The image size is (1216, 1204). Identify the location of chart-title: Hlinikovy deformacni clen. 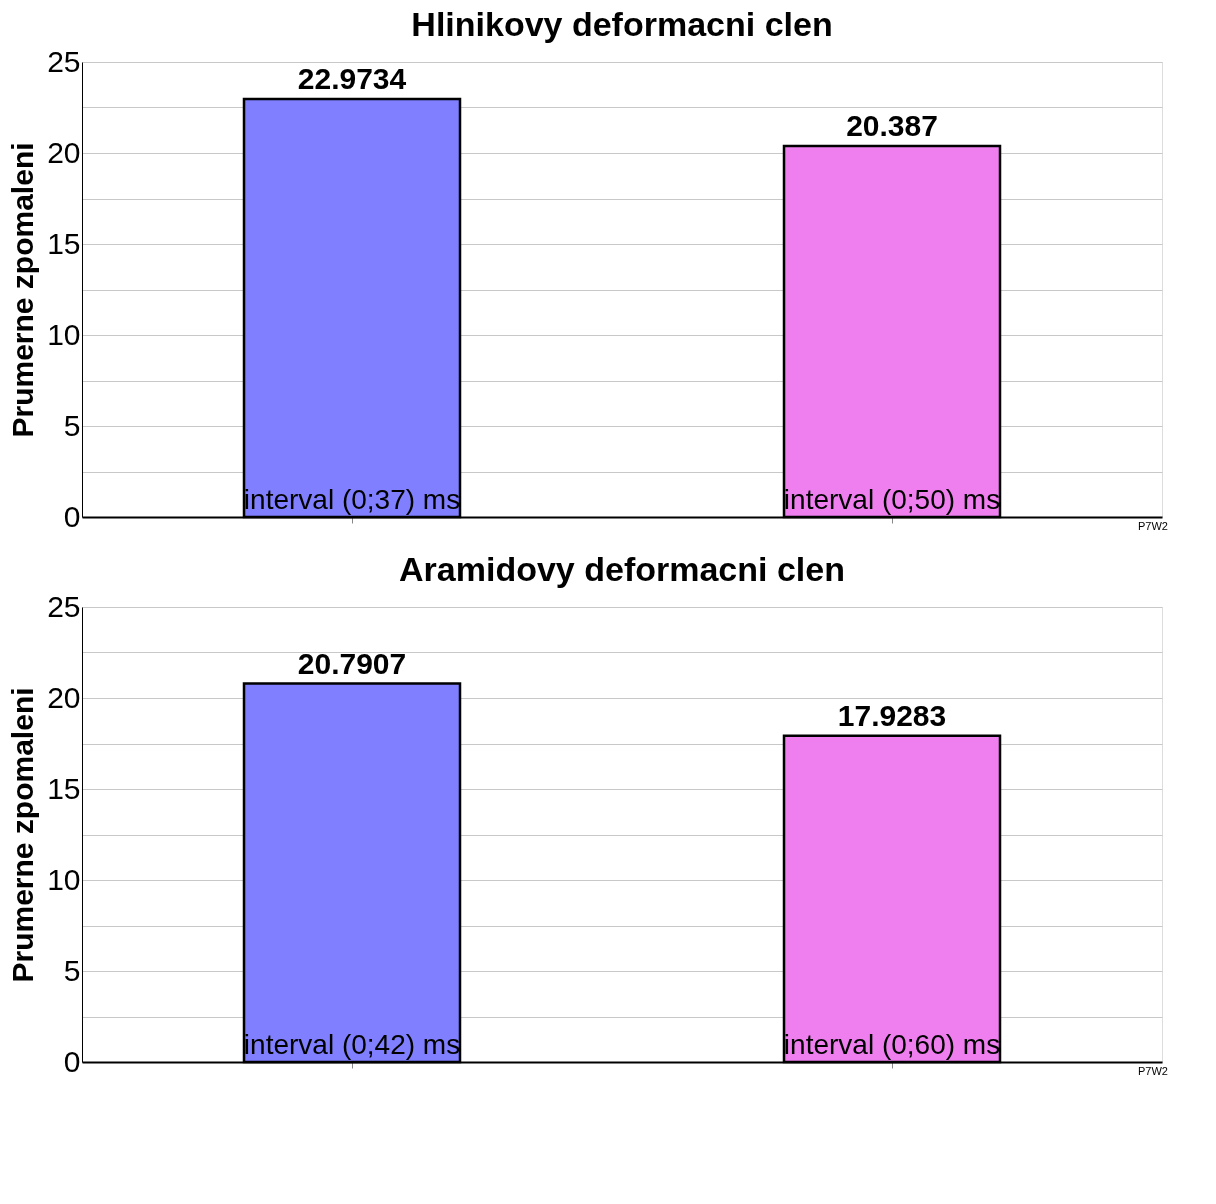
(622, 24).